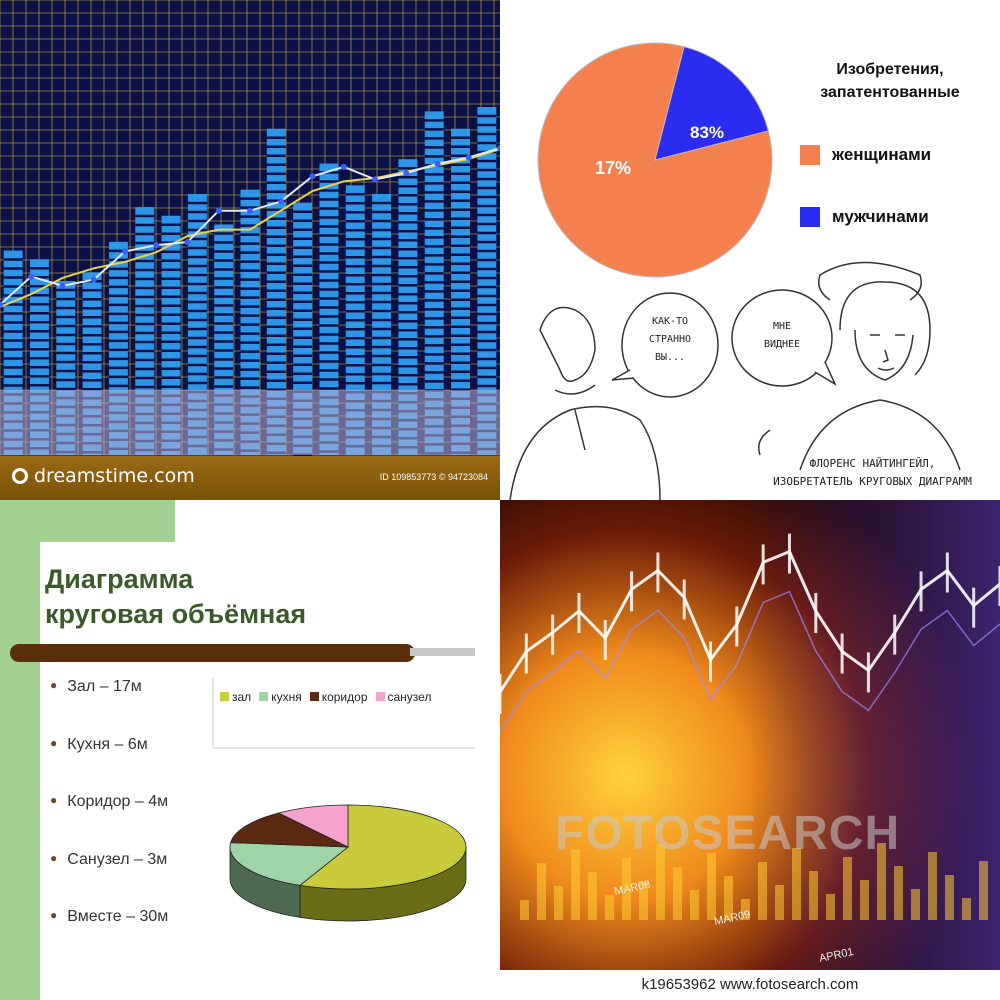  Describe the element at coordinates (403, 697) in the screenshot. I see `legend-item-sanuzel: санузел` at that location.